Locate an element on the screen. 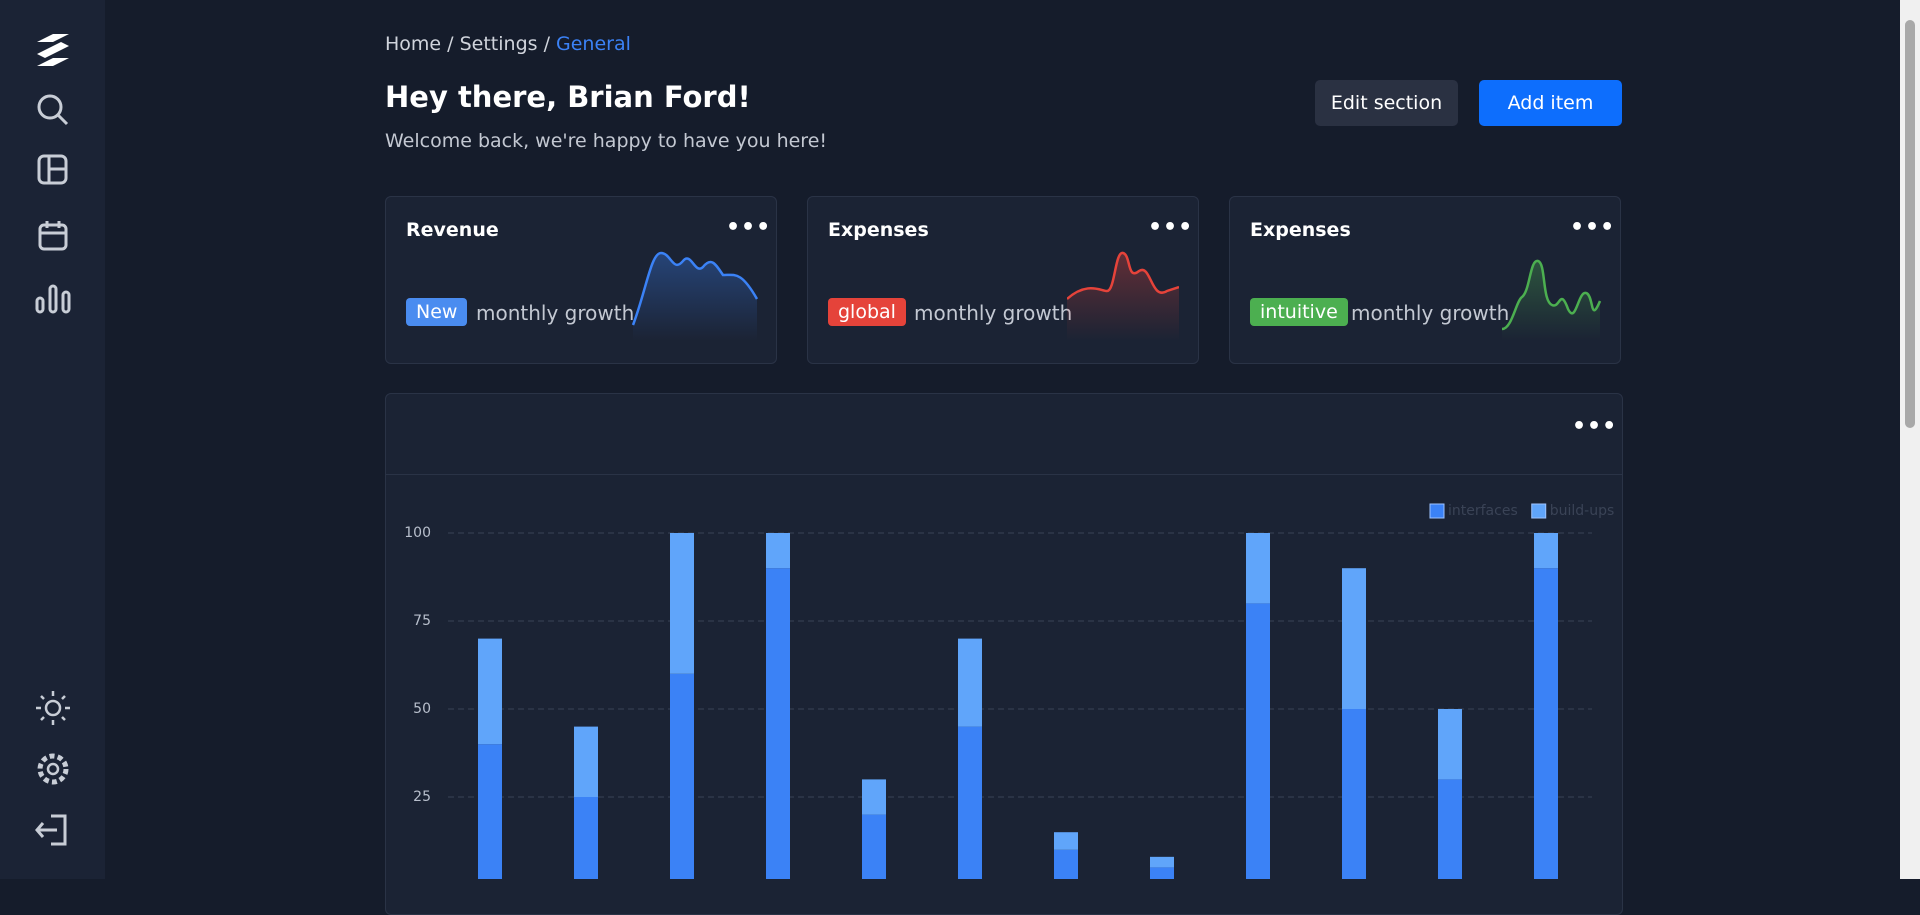  sidebar is located at coordinates (52, 439).